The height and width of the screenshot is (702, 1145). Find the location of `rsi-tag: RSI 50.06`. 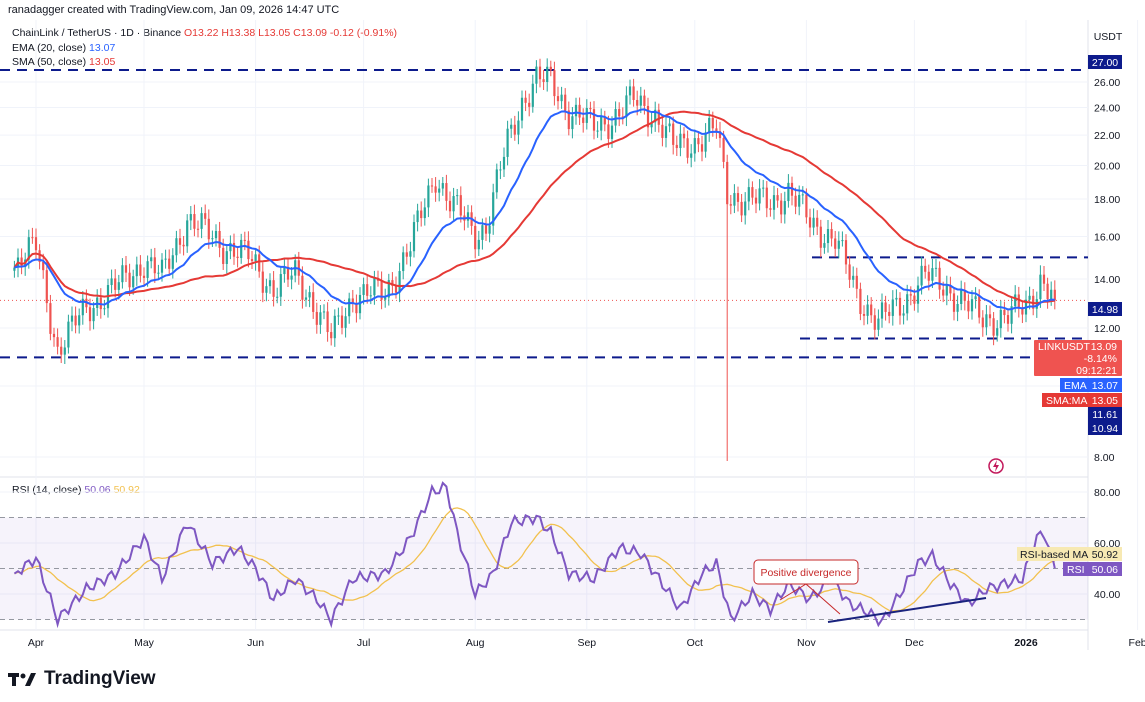

rsi-tag: RSI 50.06 is located at coordinates (1092, 569).